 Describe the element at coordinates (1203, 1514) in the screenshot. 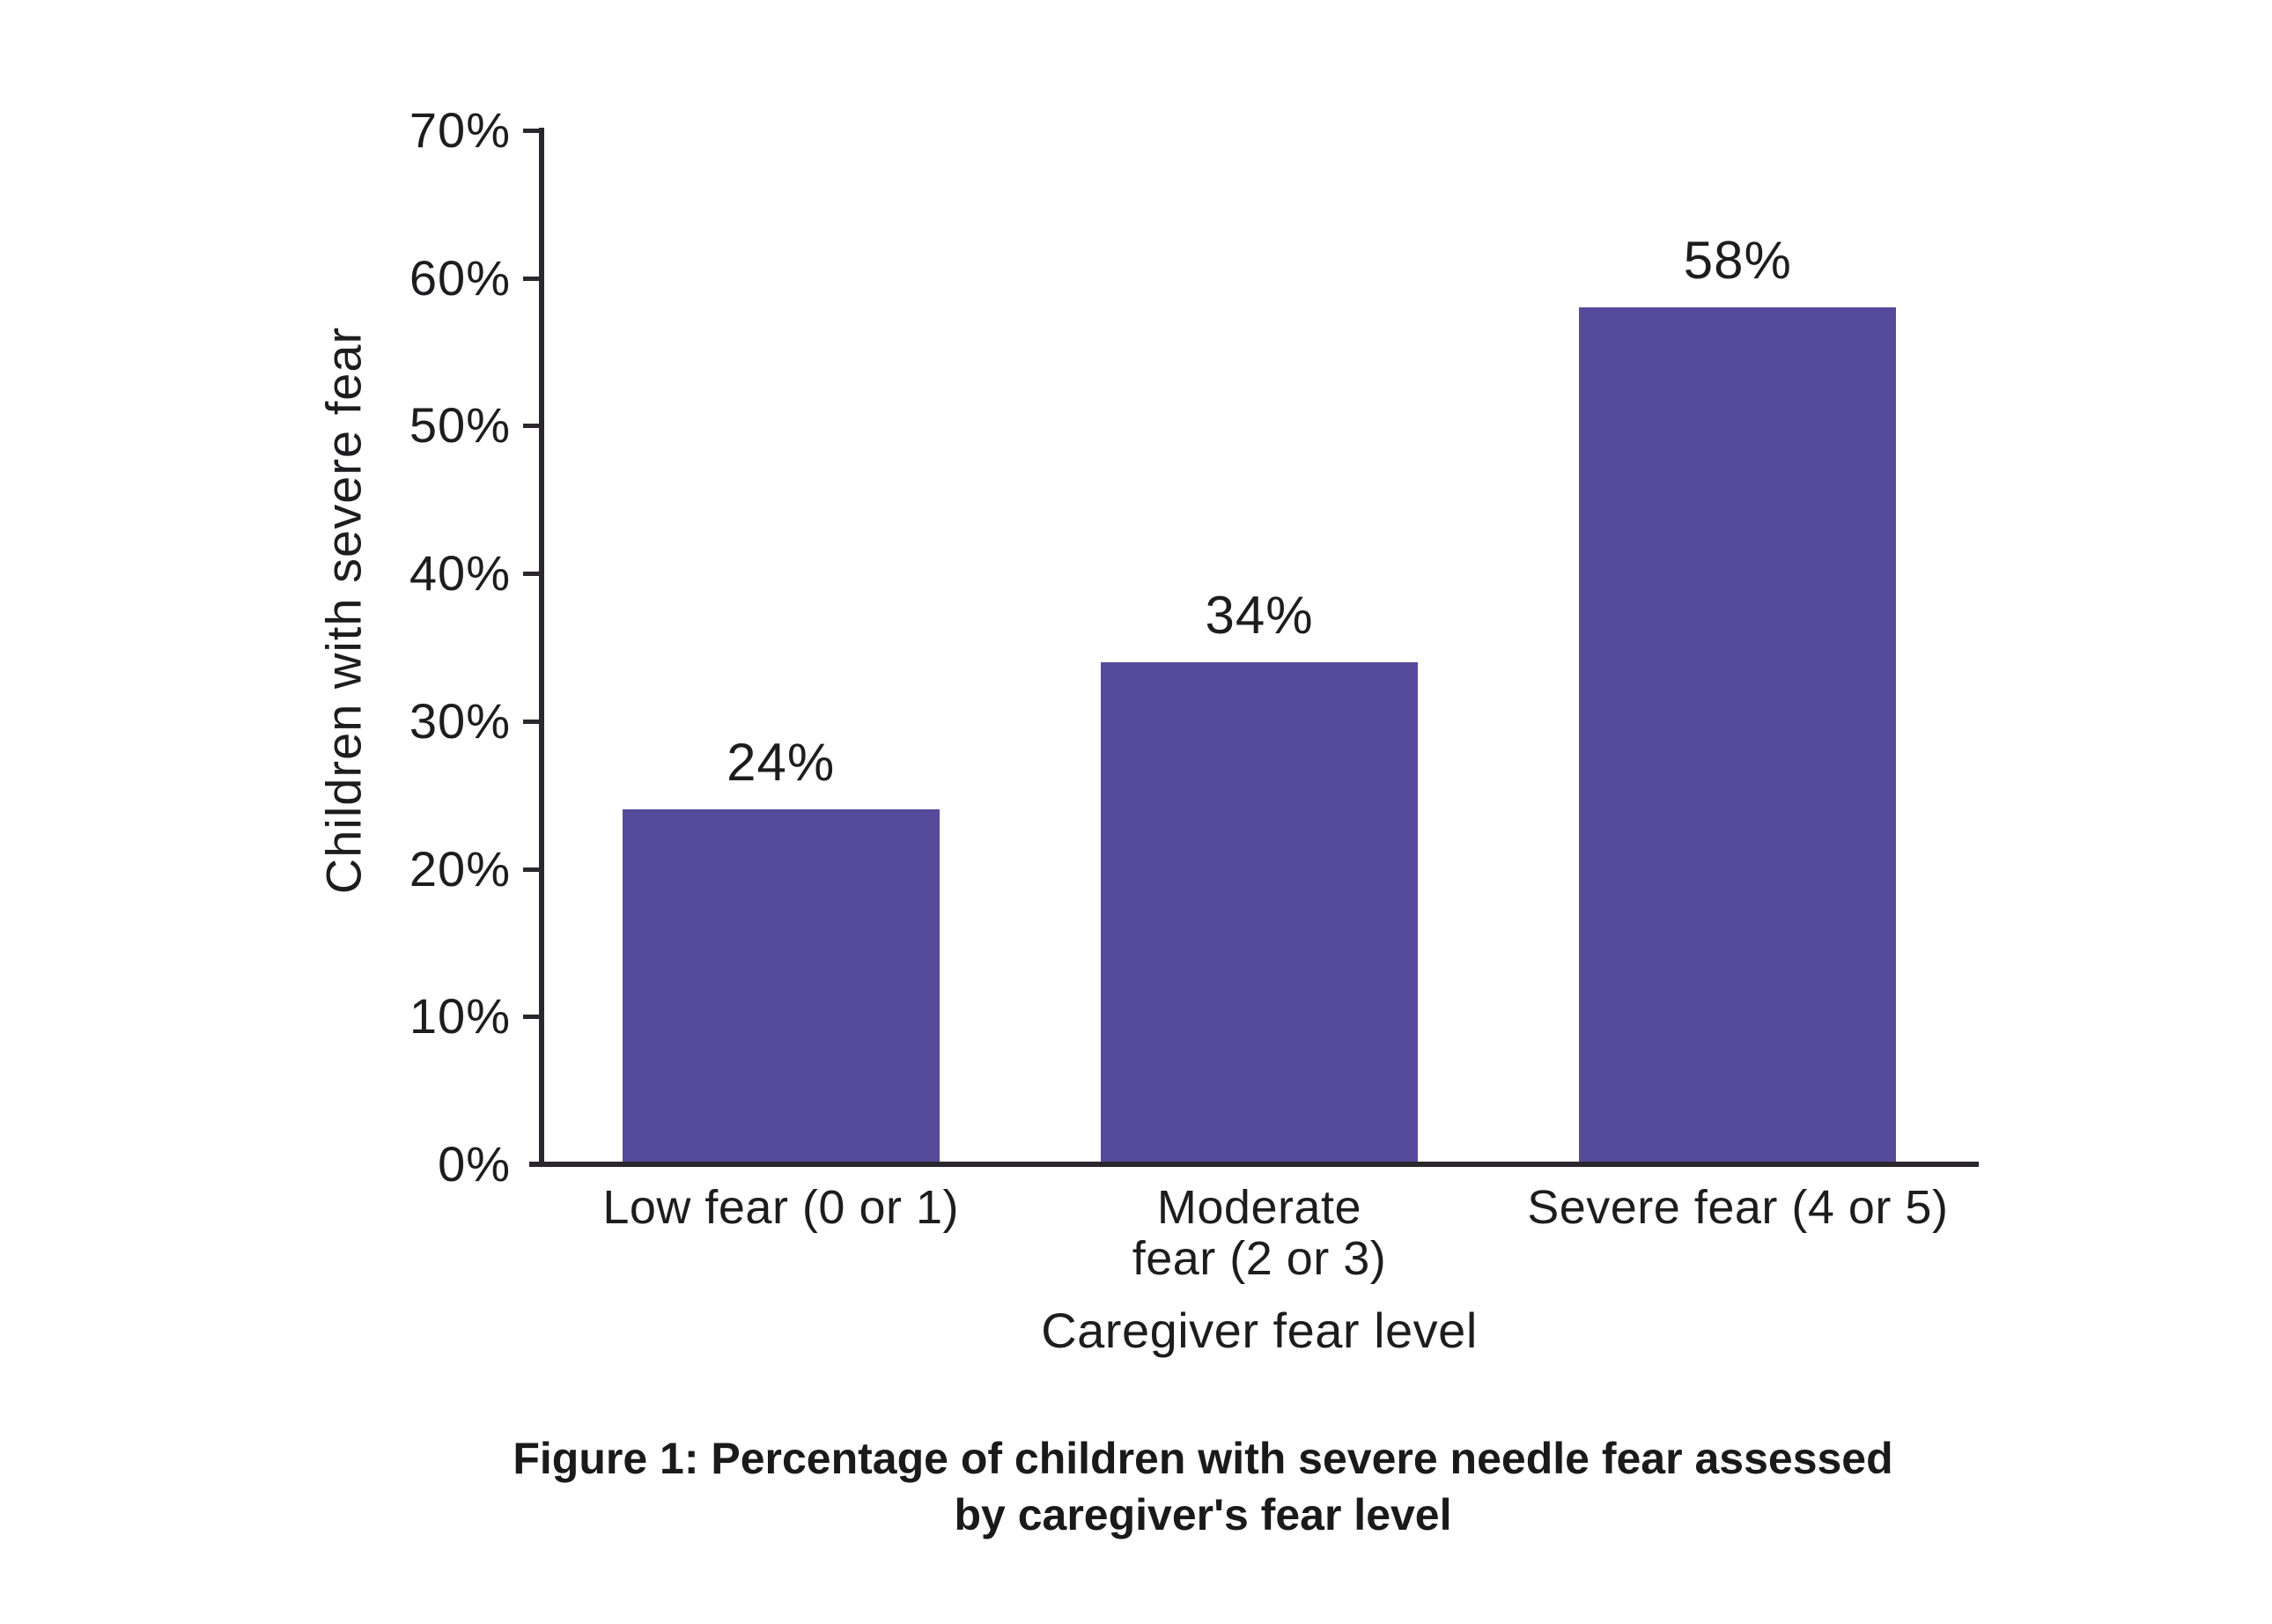

I see `caption-line-2: by caregiver's fear level` at that location.